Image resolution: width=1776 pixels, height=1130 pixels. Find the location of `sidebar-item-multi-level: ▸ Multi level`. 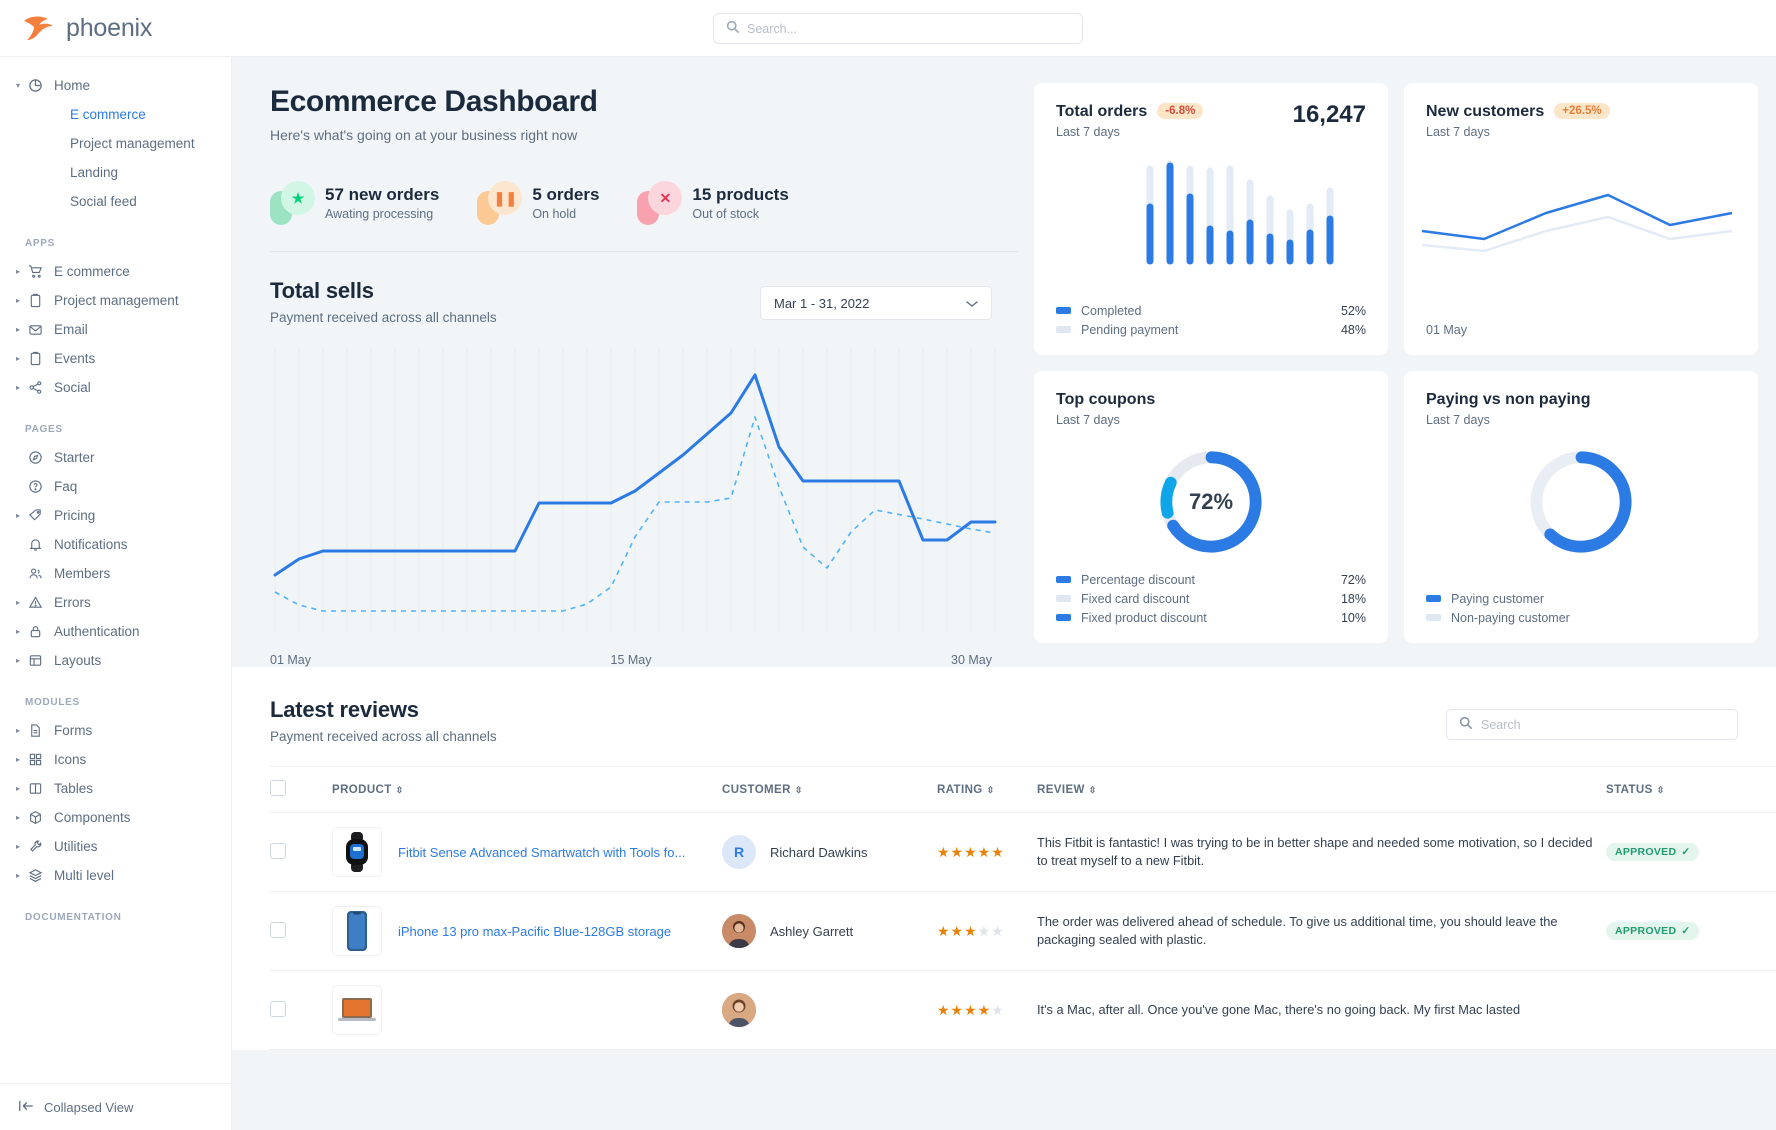

sidebar-item-multi-level: ▸ Multi level is located at coordinates (115, 875).